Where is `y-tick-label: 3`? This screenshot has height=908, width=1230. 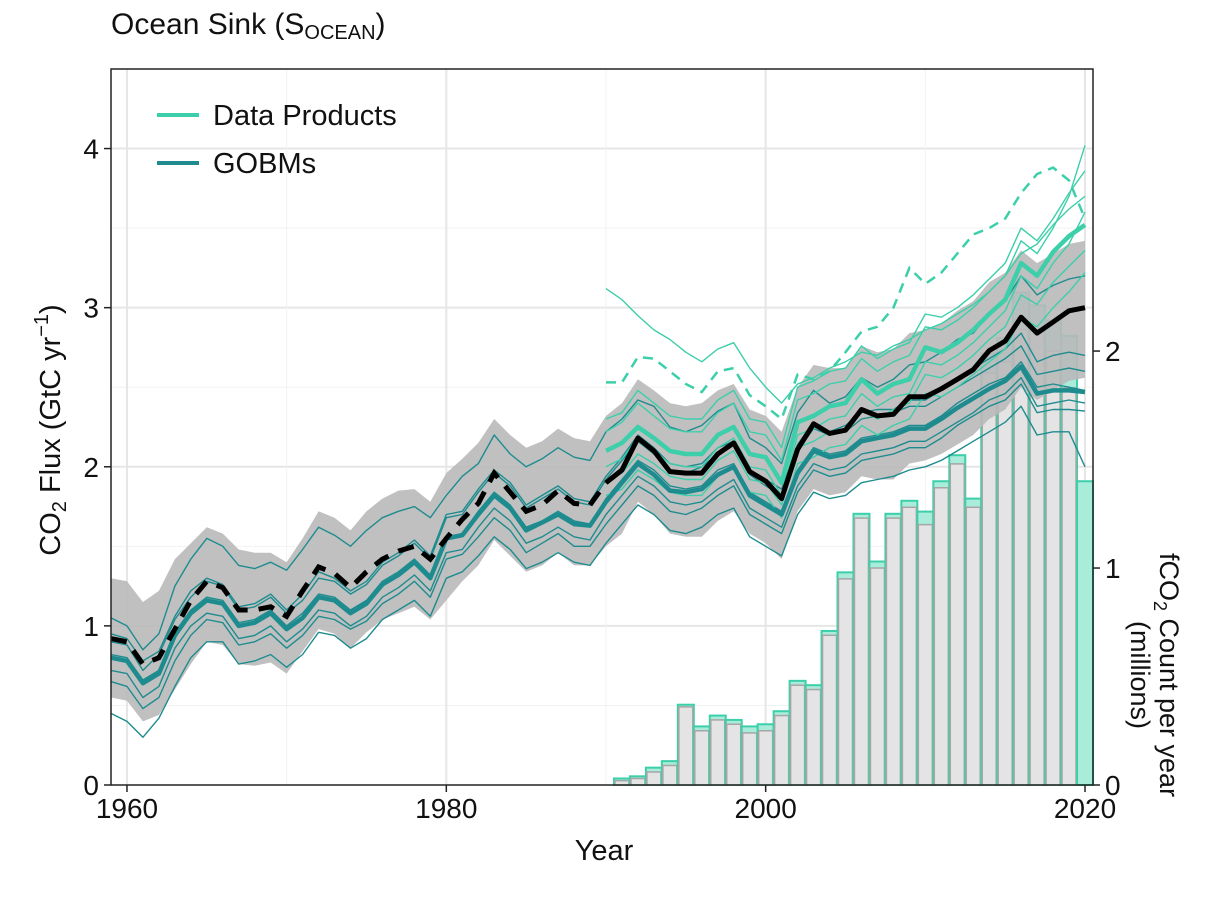 y-tick-label: 3 is located at coordinates (91, 308).